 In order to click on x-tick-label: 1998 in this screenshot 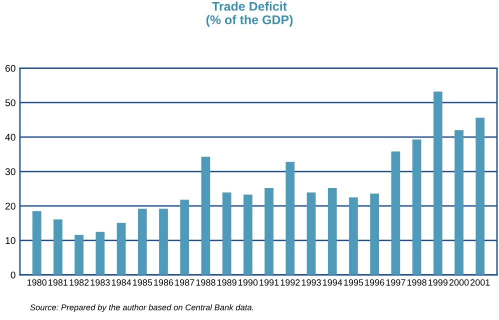, I will do `click(416, 282)`.